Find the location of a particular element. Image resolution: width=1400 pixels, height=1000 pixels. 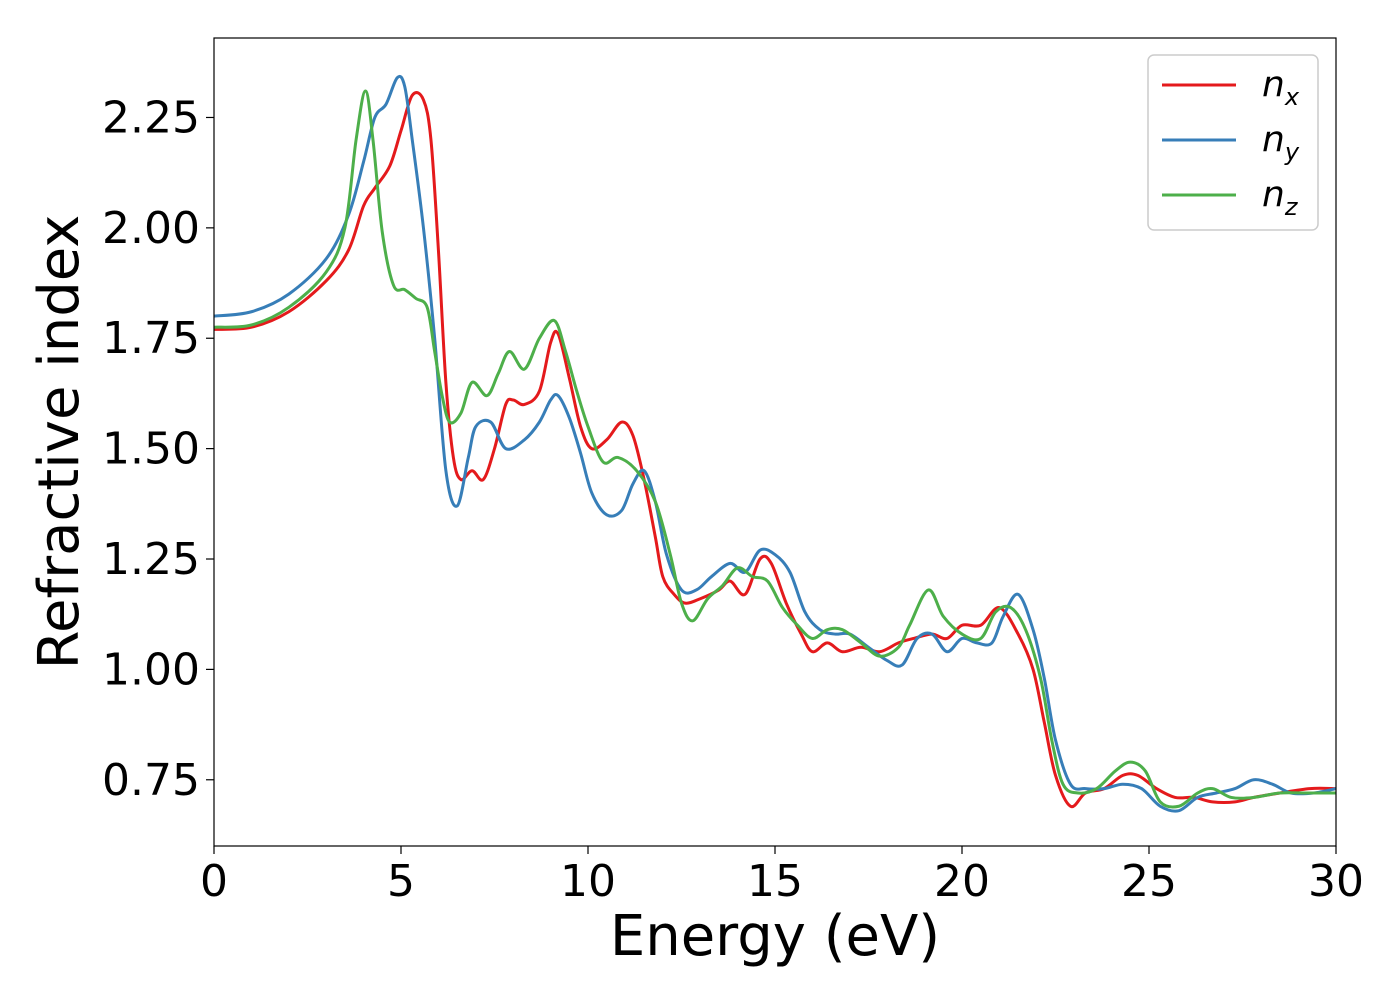

y-axis: 0.75 1.00 1.25 1.50 1.75 2.00 2.25 is located at coordinates (158, 449).